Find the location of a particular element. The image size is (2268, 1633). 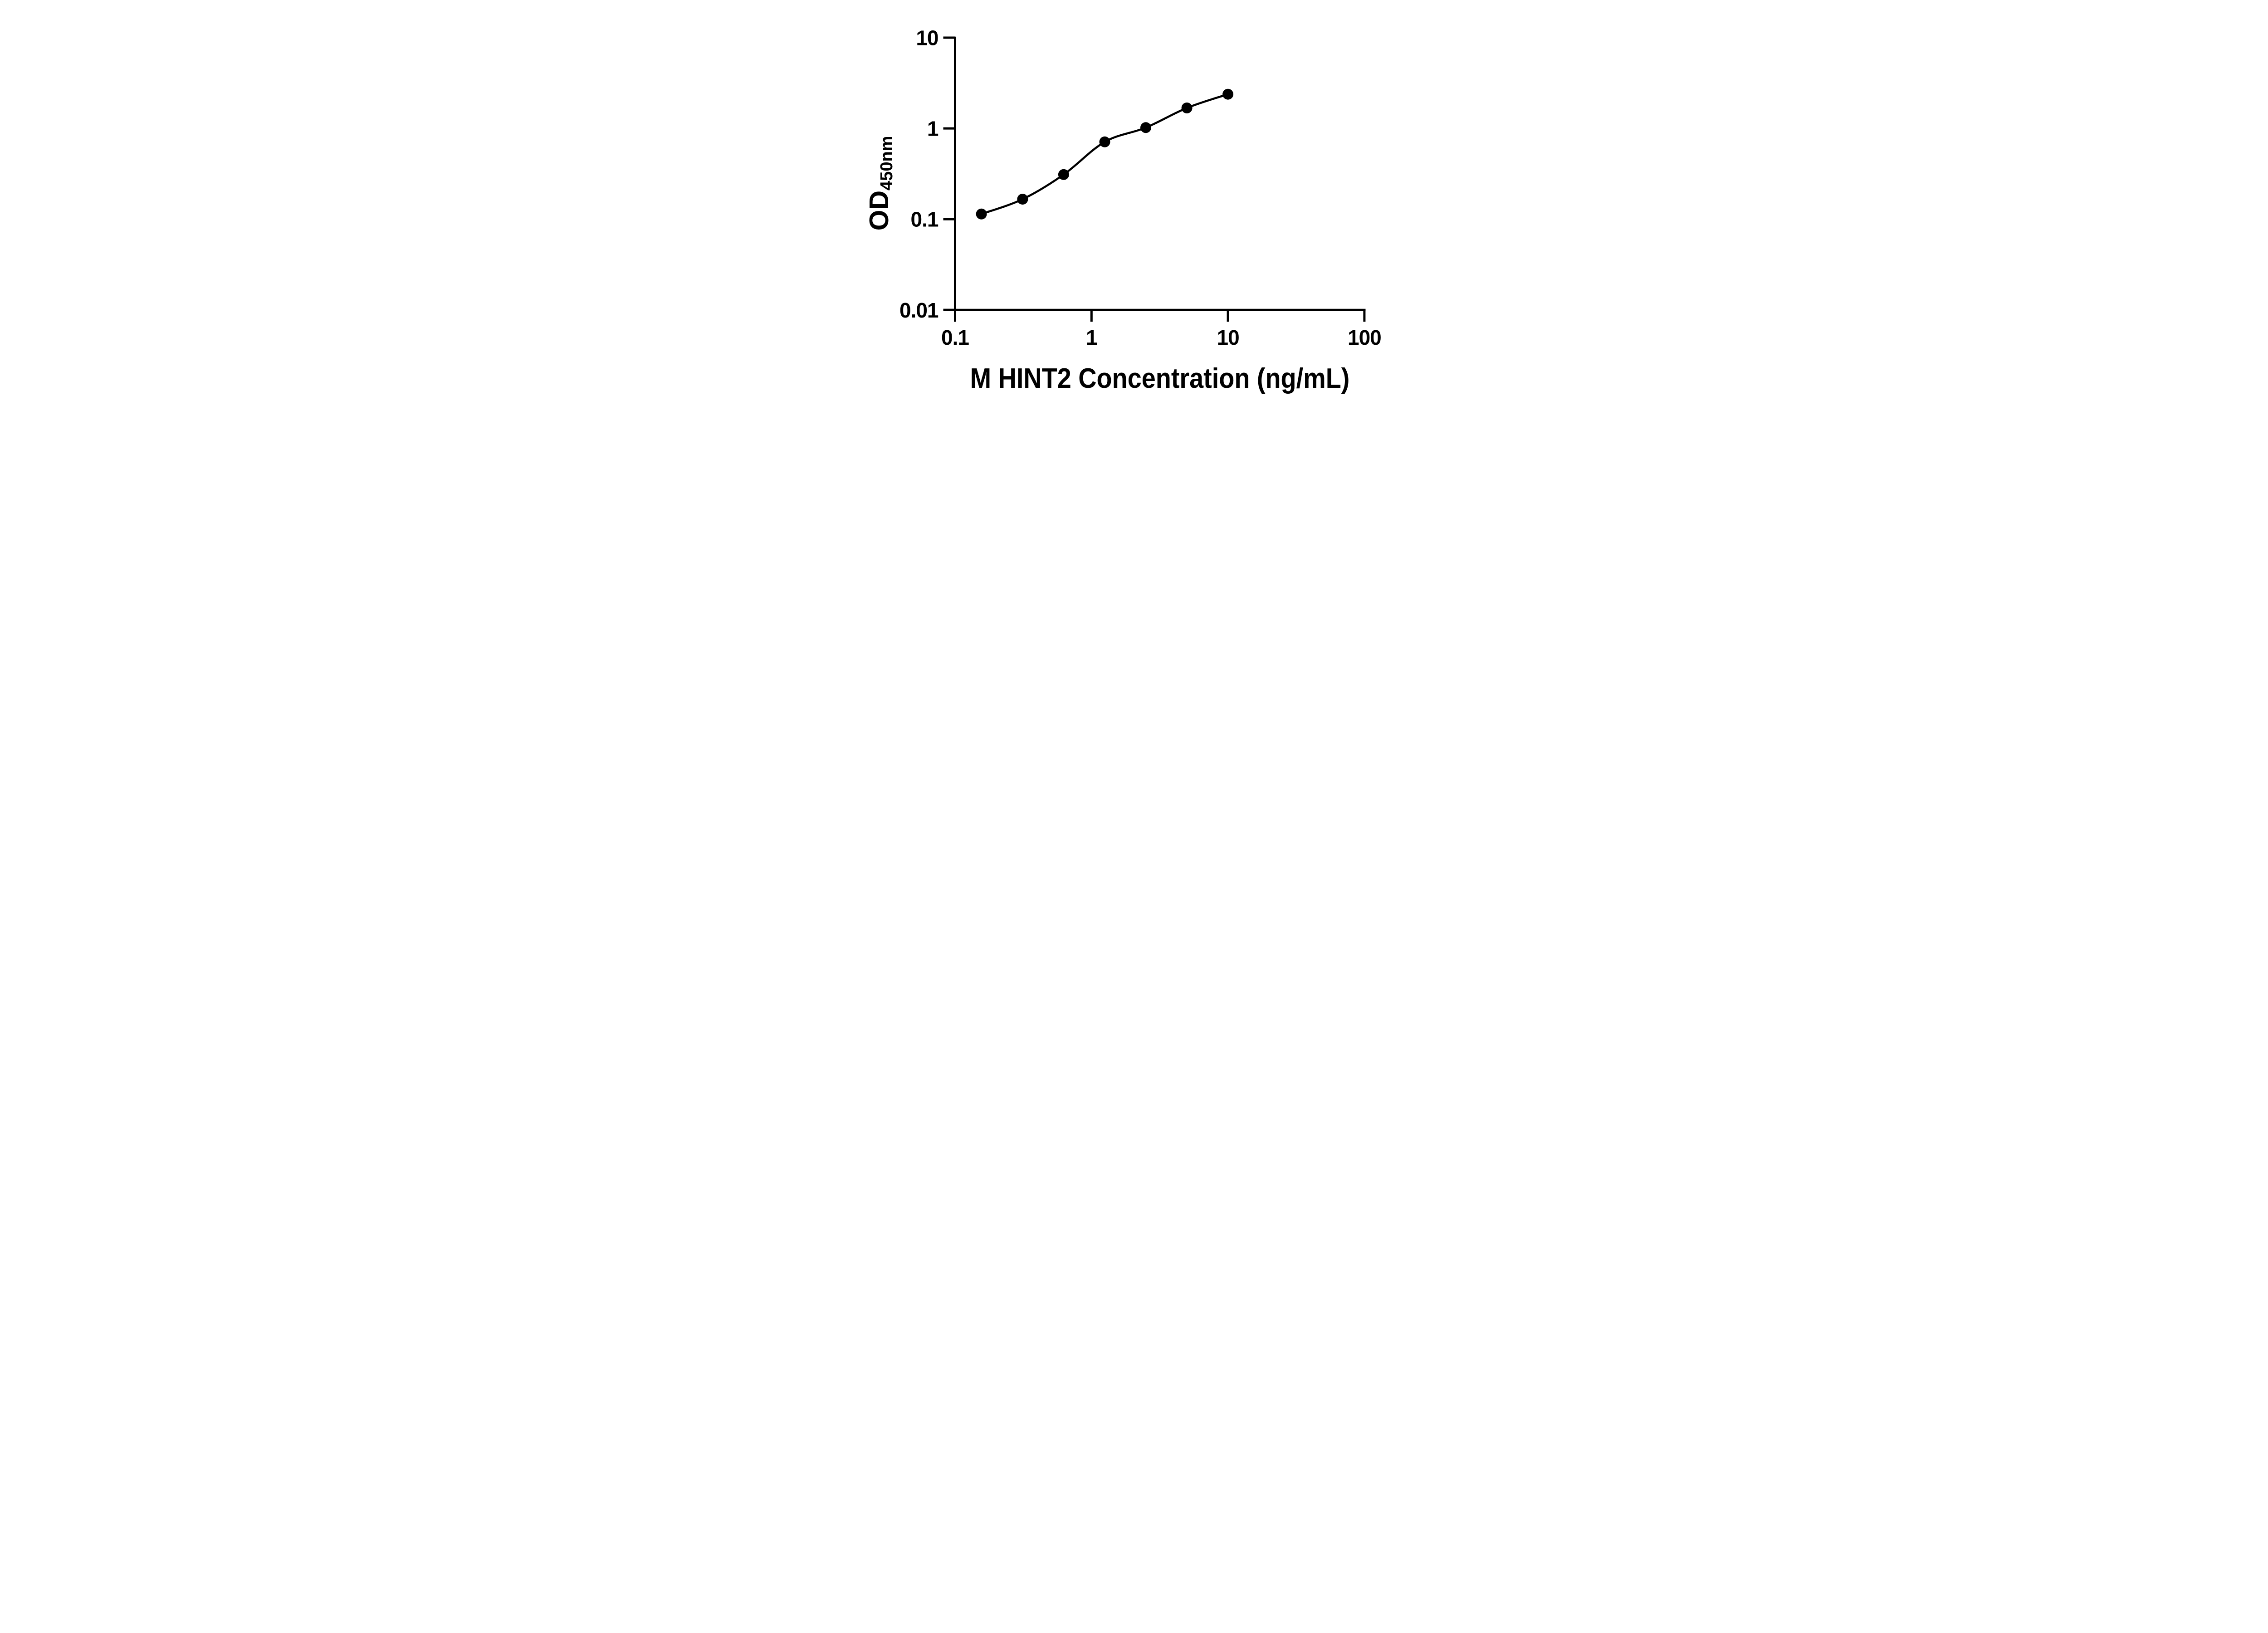

y-axis-title-sub: 450nm is located at coordinates (887, 163).